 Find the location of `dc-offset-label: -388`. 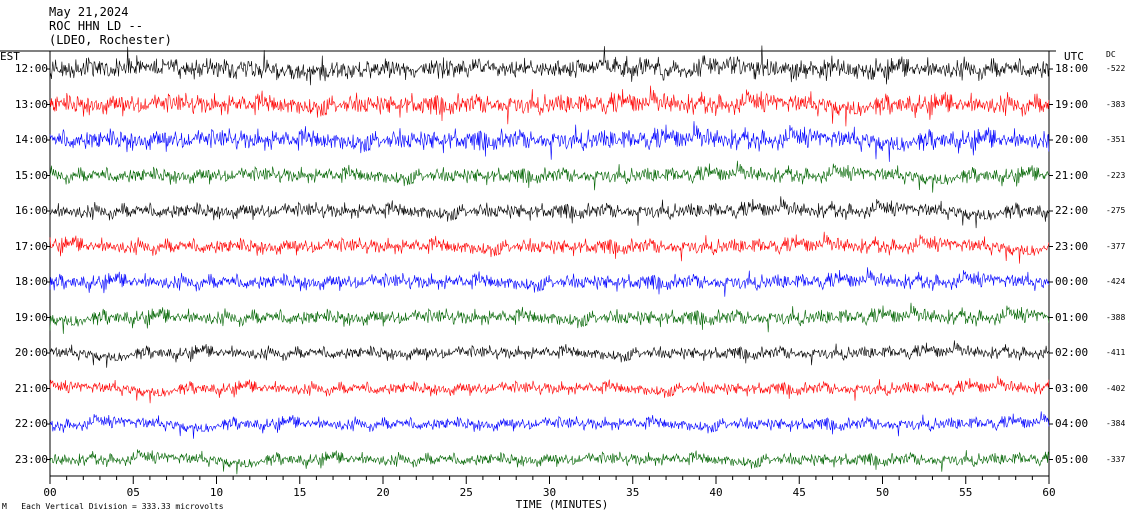

dc-offset-label: -388 is located at coordinates (1116, 317).